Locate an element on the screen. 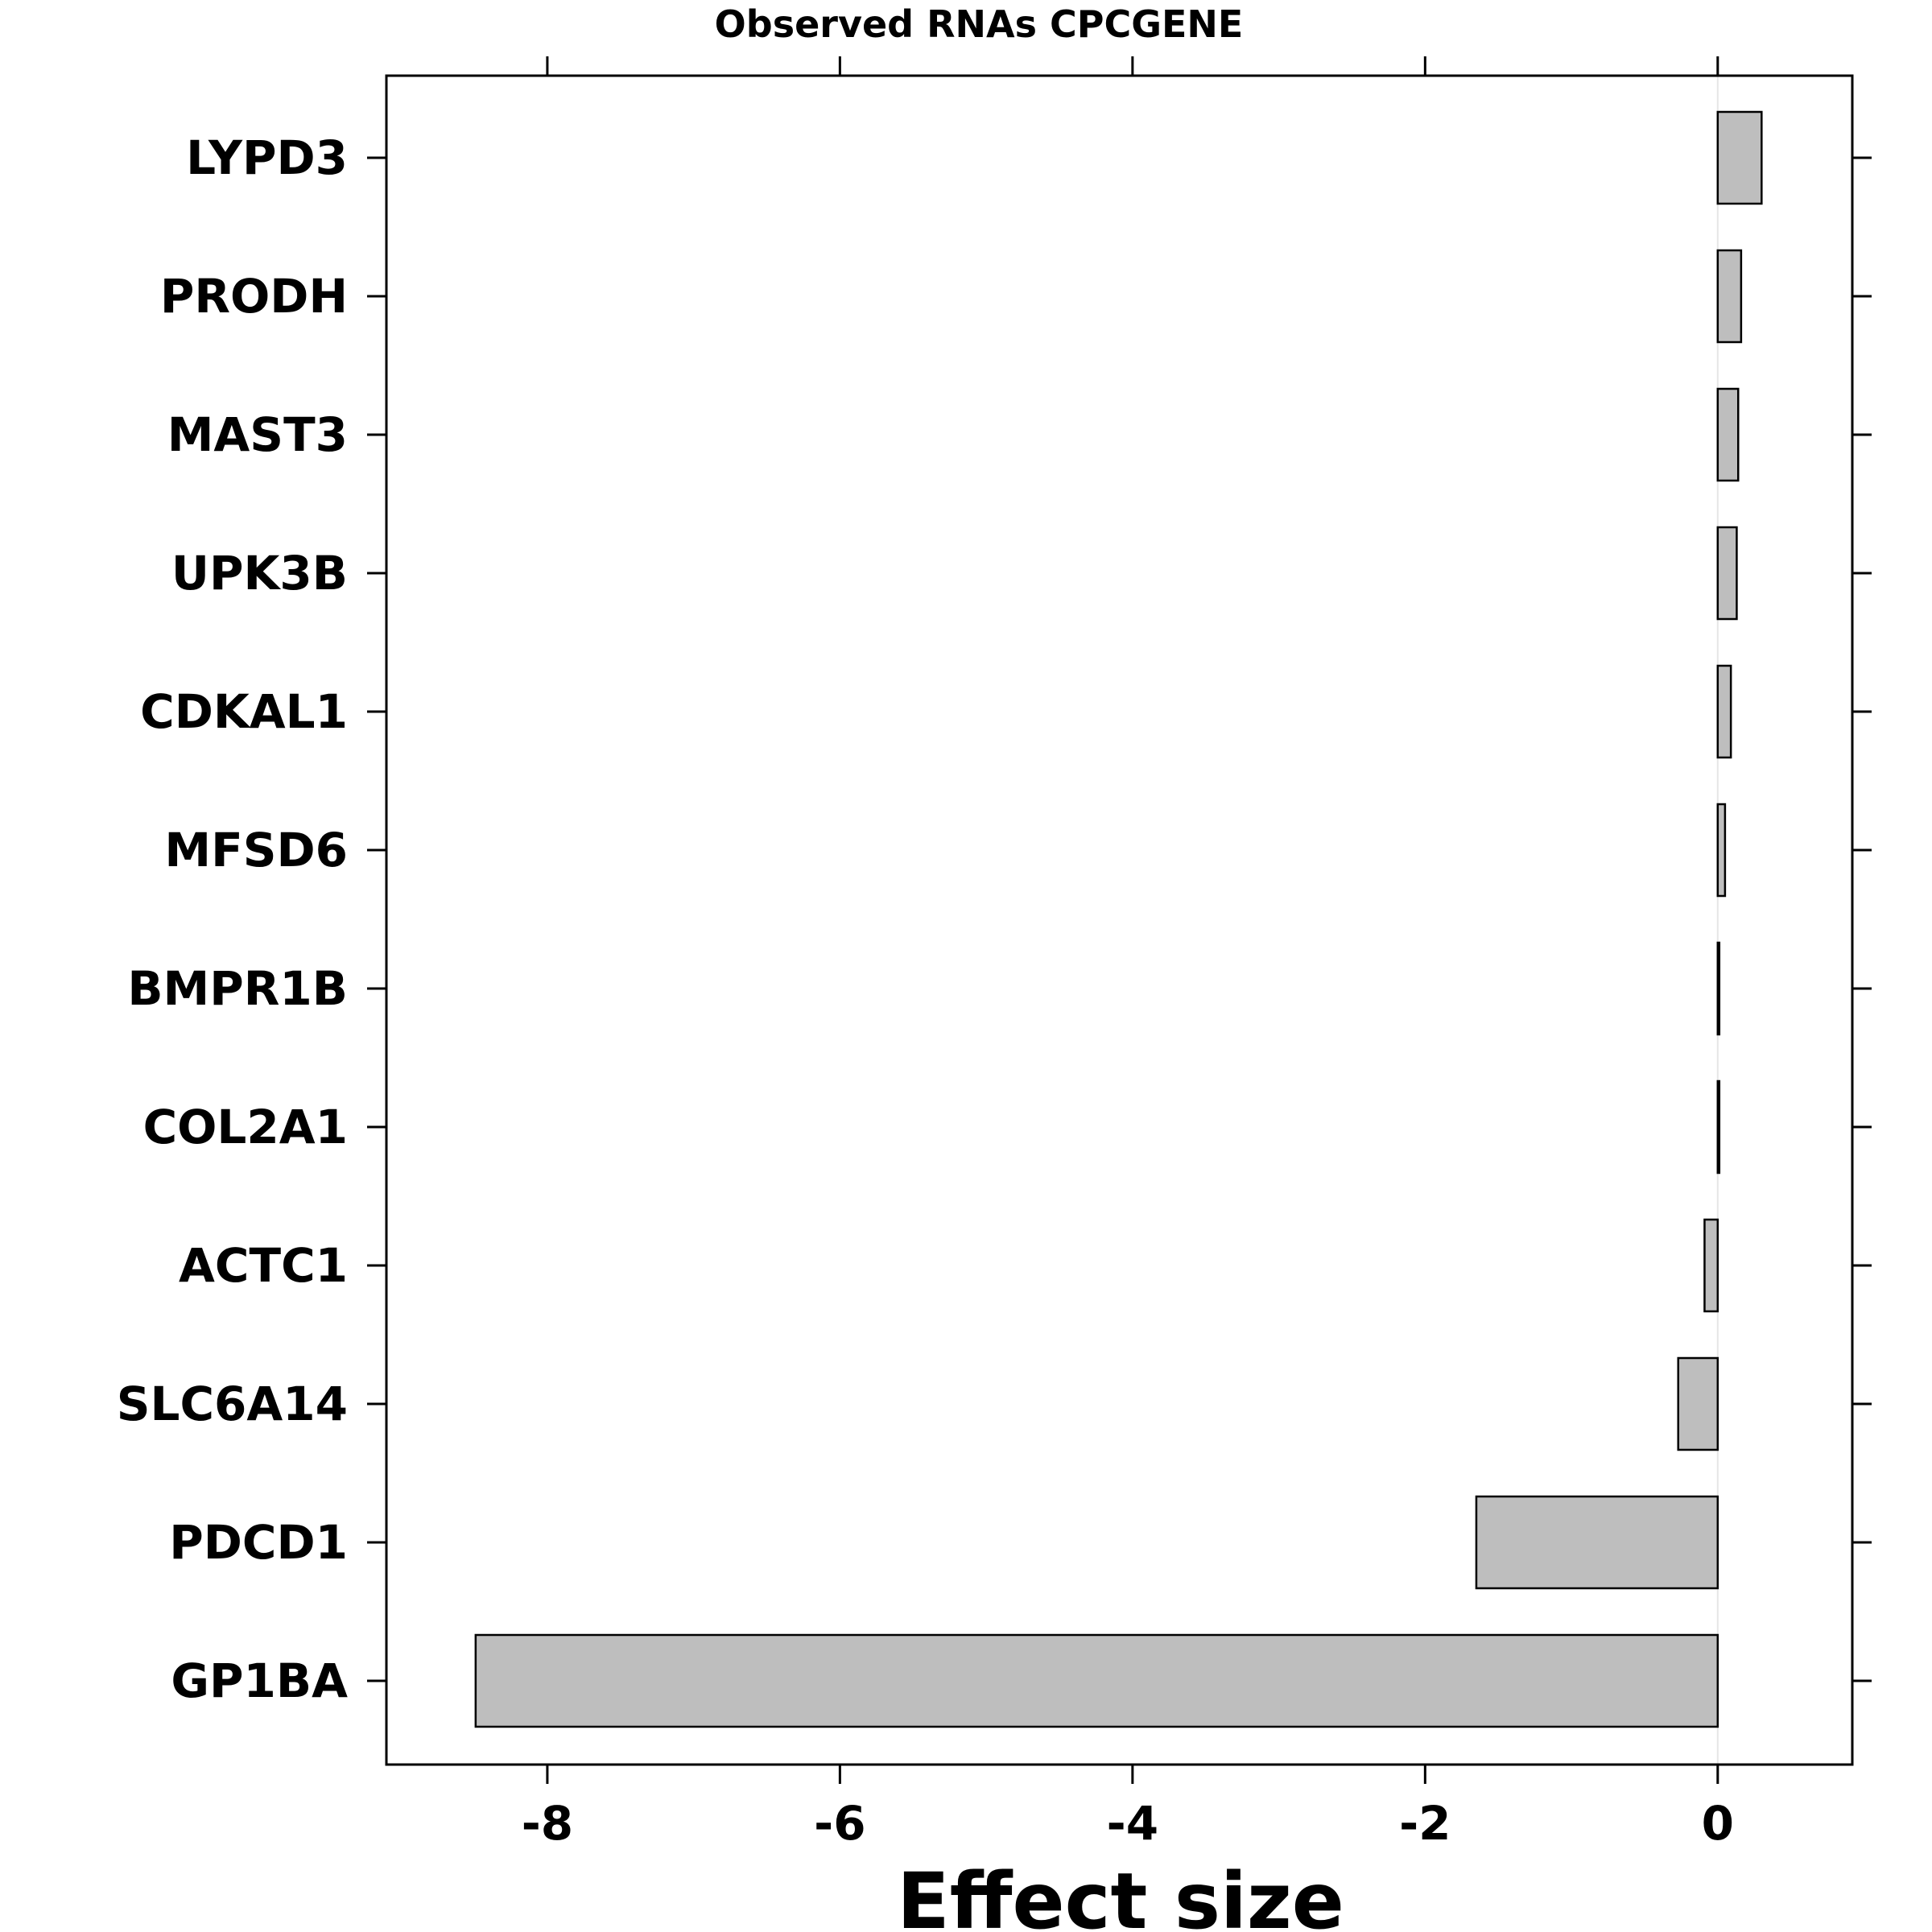 This screenshot has width=1932, height=1932. bar-upk3b is located at coordinates (1727, 573).